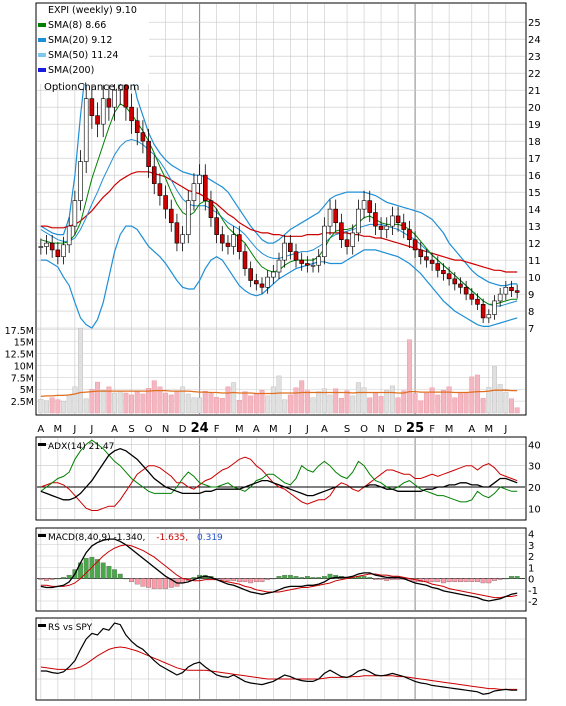 The height and width of the screenshot is (706, 566). What do you see at coordinates (534, 261) in the screenshot?
I see `price-tick-label: 11` at bounding box center [534, 261].